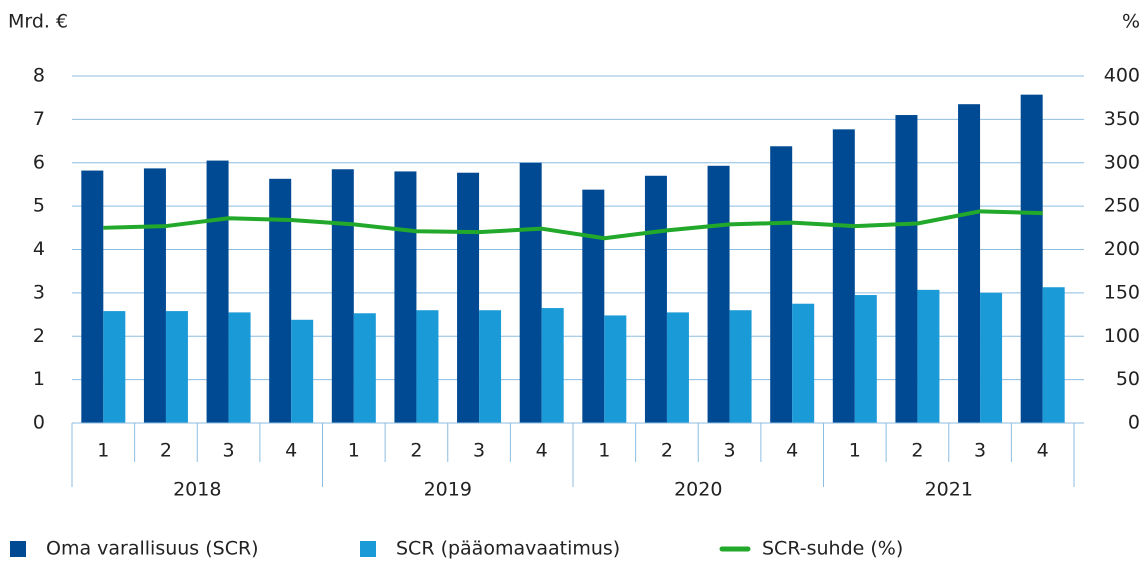  I want to click on y-tick-label: 6, so click(39, 162).